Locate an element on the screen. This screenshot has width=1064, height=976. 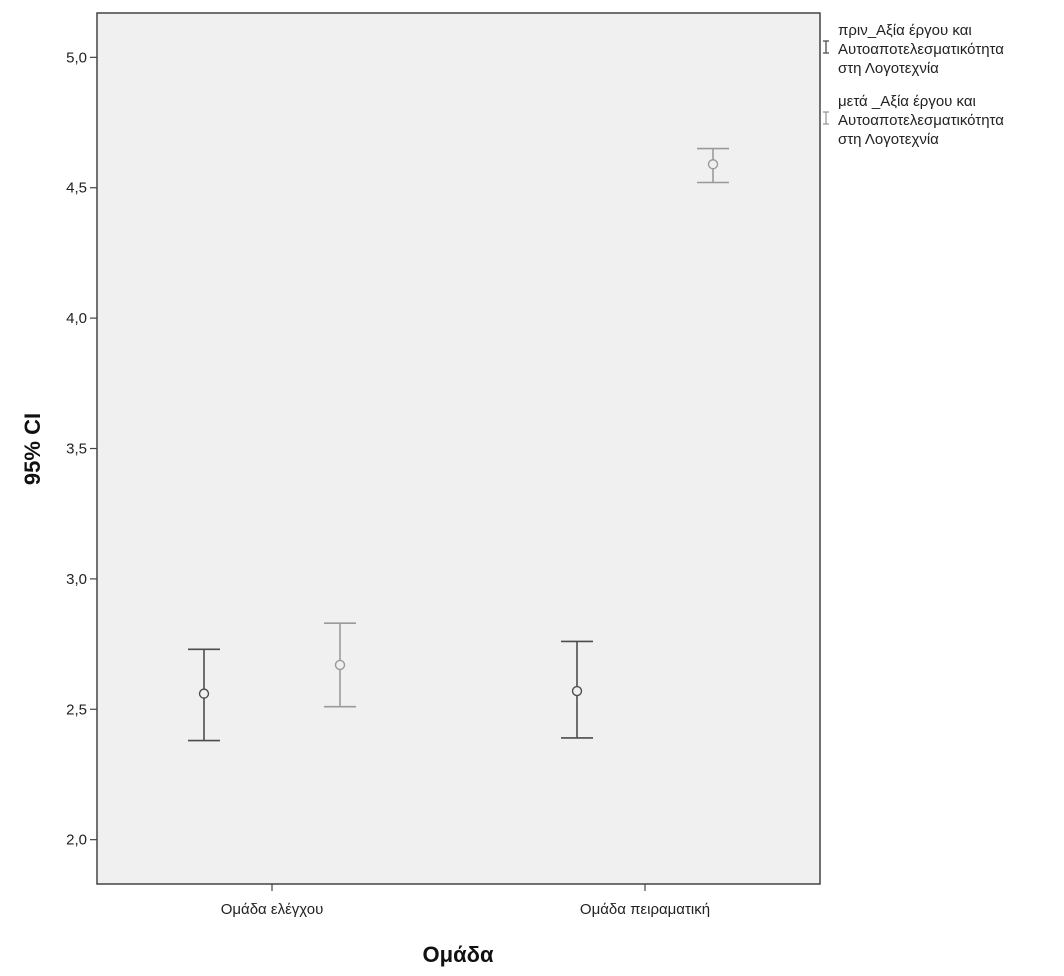
x-axis-title: Ομάδα is located at coordinates (458, 954).